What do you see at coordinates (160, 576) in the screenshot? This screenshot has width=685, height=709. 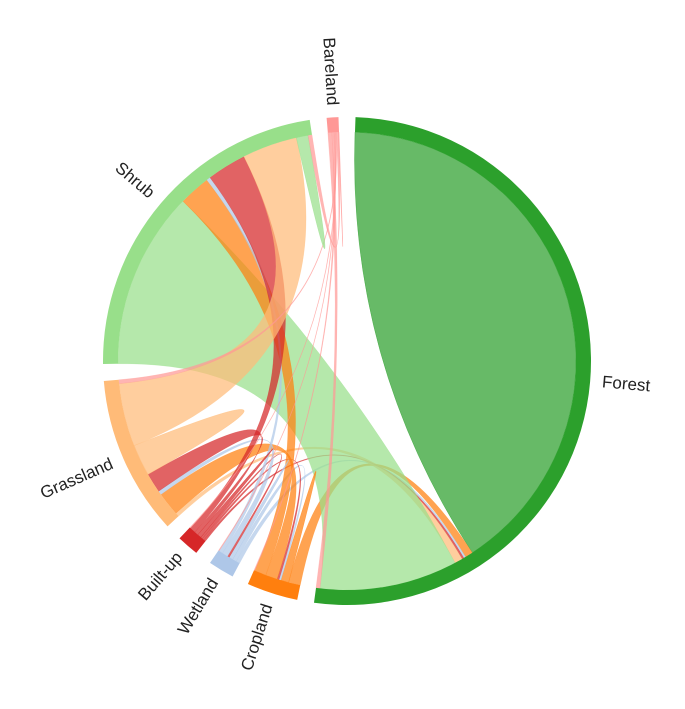 I see `group-label: Built-up` at bounding box center [160, 576].